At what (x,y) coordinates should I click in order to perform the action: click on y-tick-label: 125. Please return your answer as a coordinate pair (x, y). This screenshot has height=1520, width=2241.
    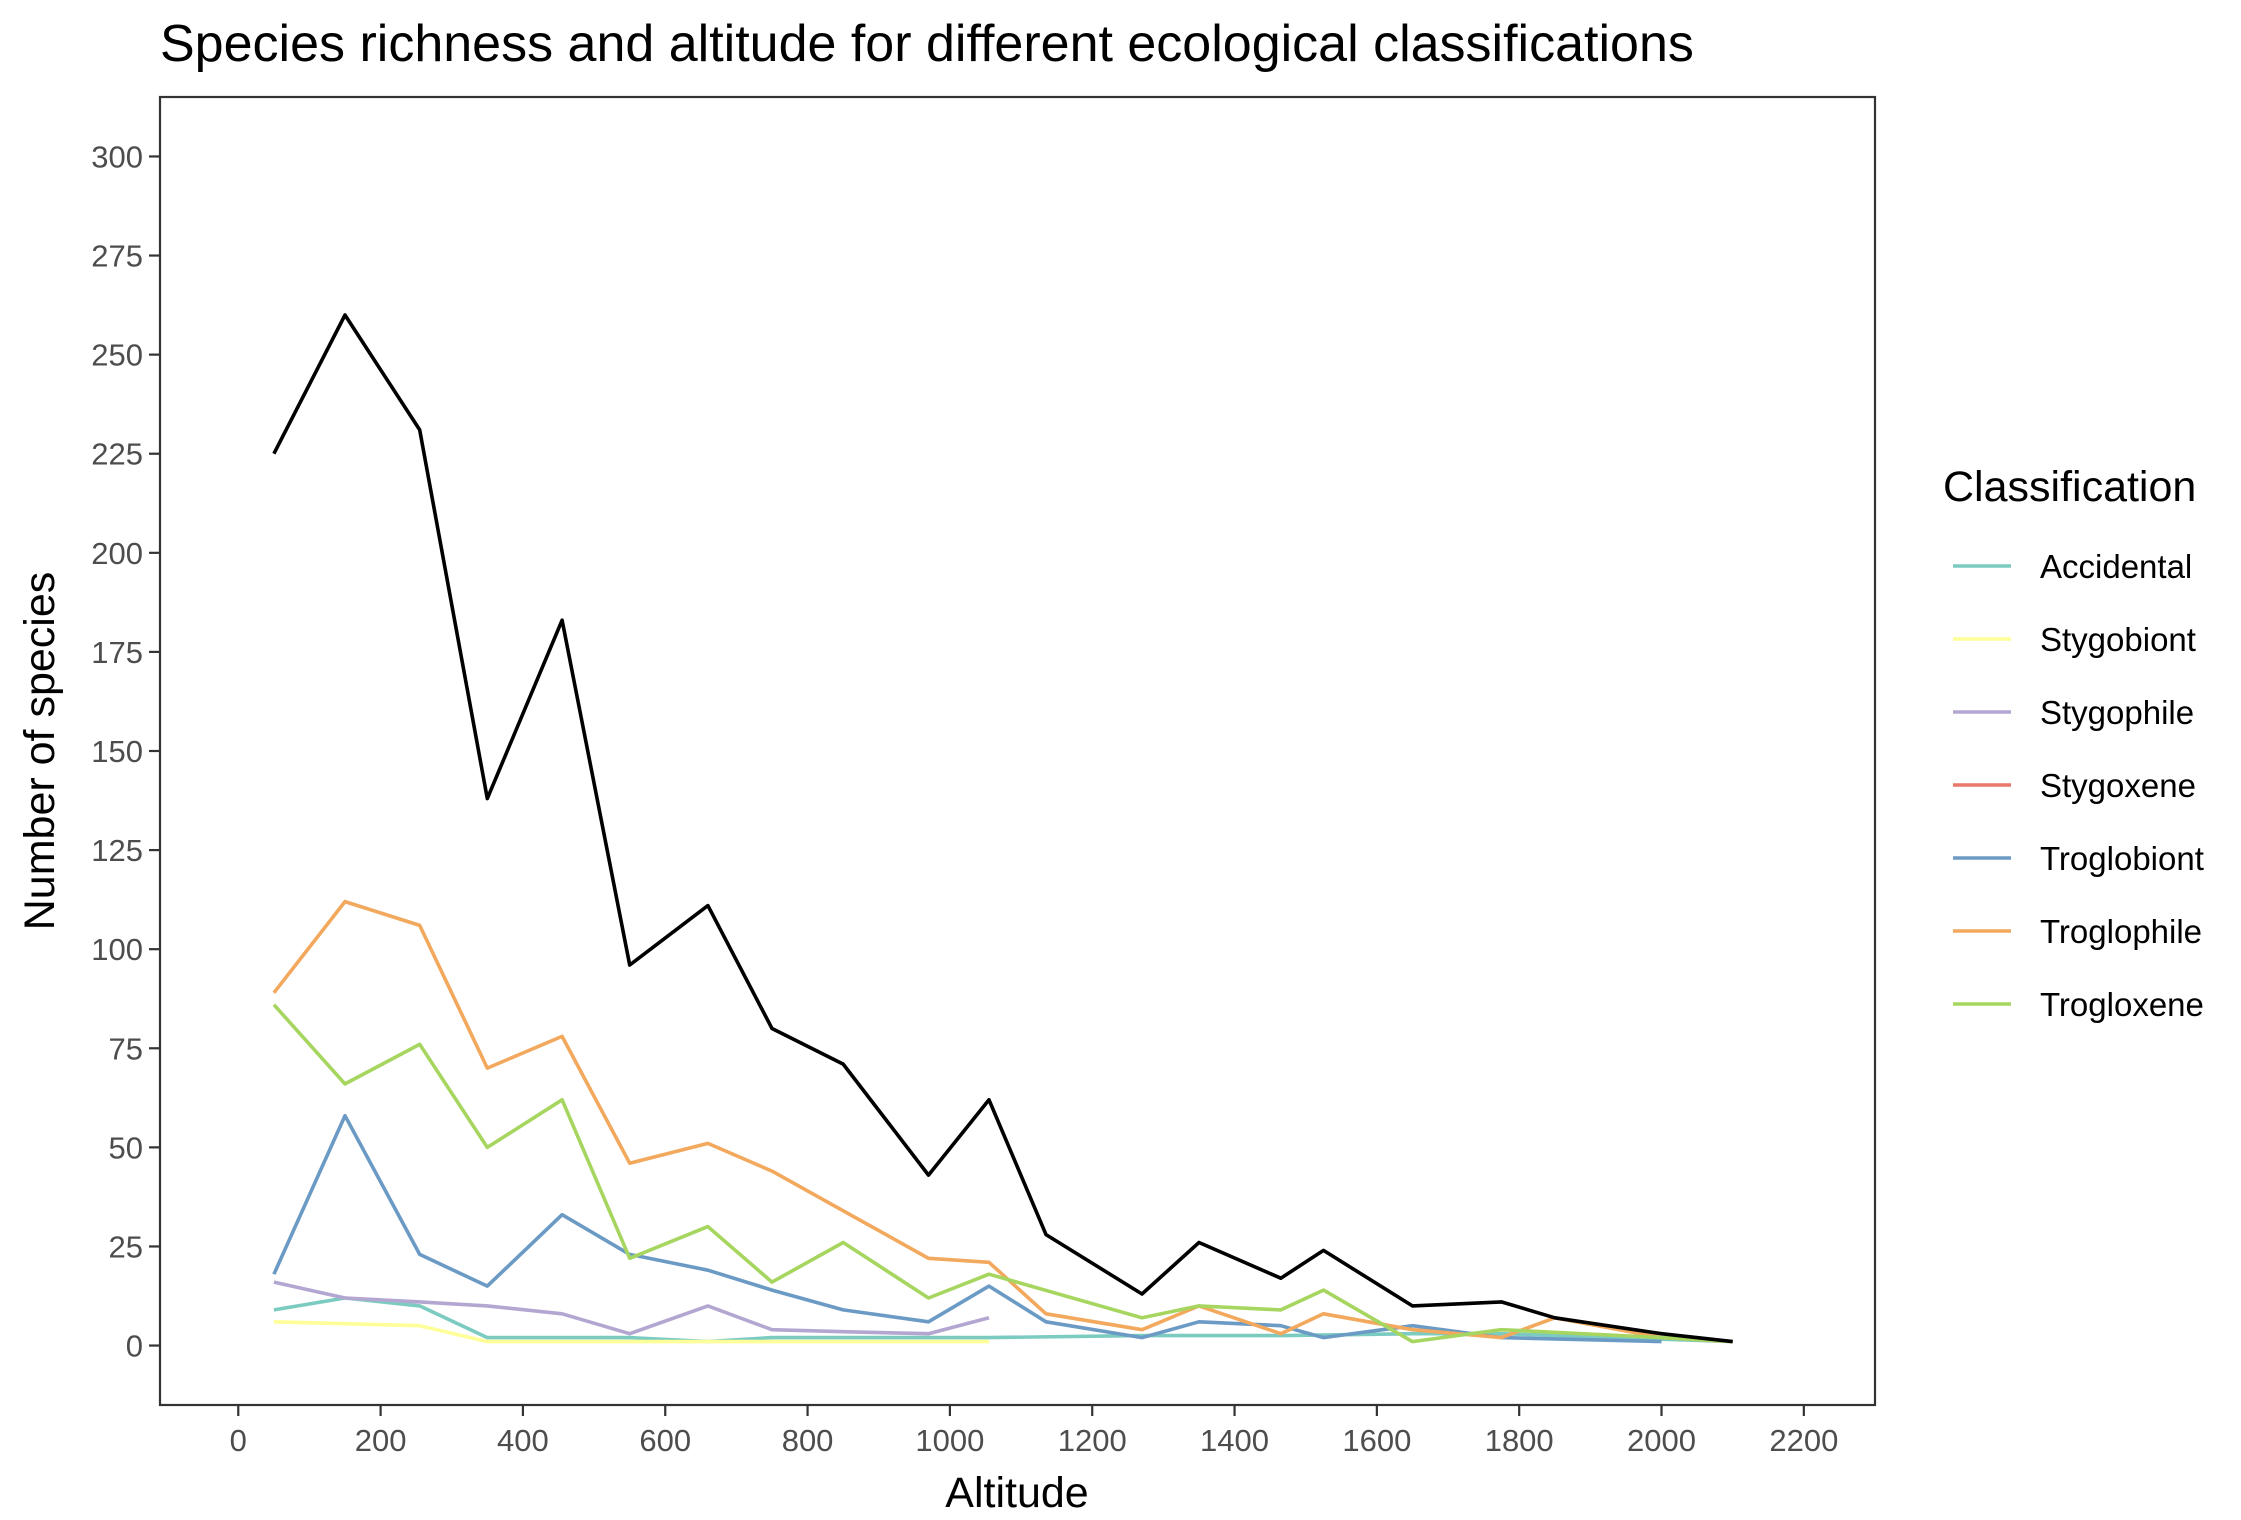
    Looking at the image, I should click on (117, 850).